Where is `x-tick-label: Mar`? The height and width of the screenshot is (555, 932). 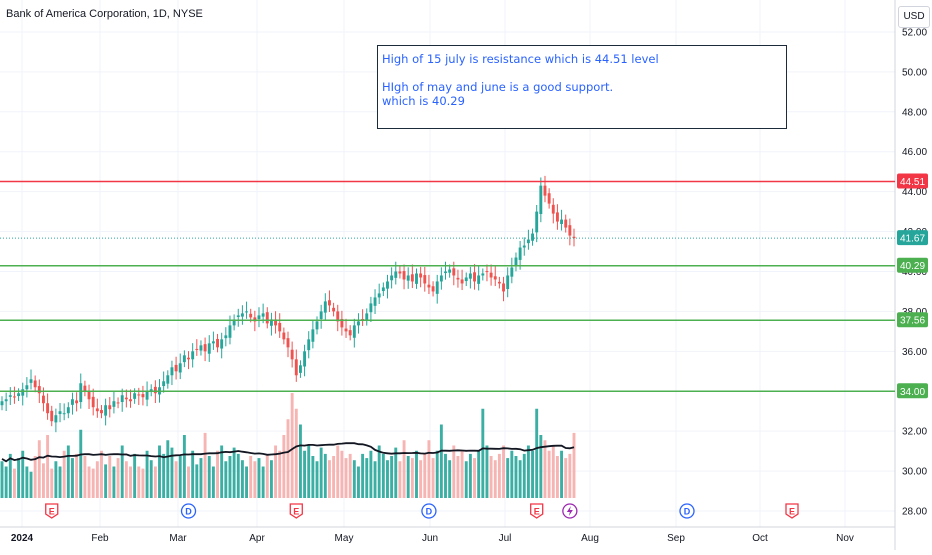
x-tick-label: Mar is located at coordinates (178, 538).